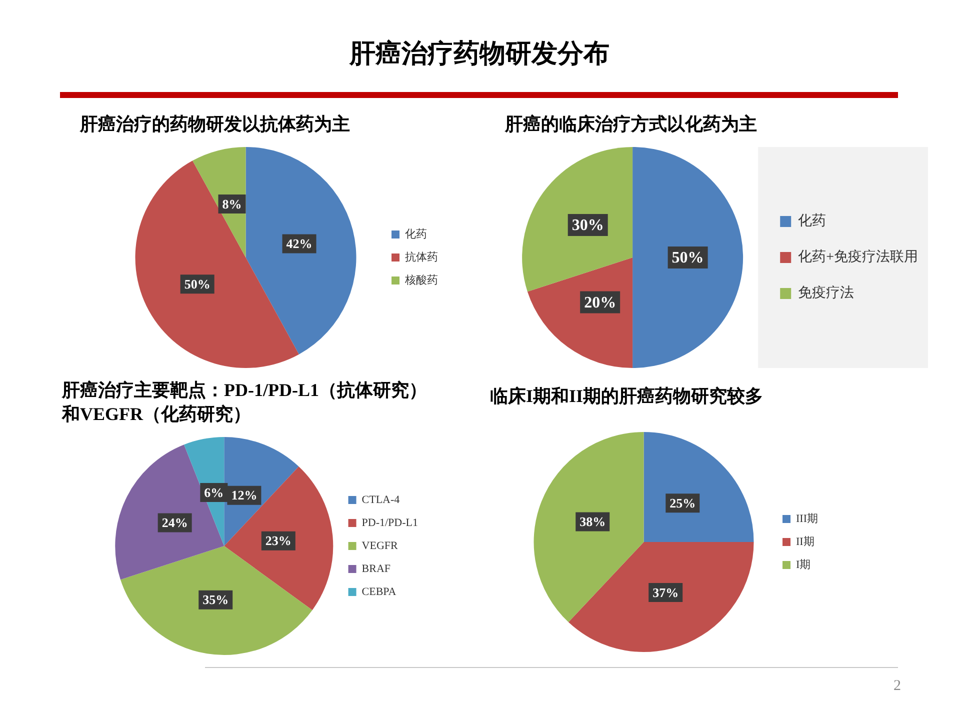  I want to click on text: 2, so click(897, 686).